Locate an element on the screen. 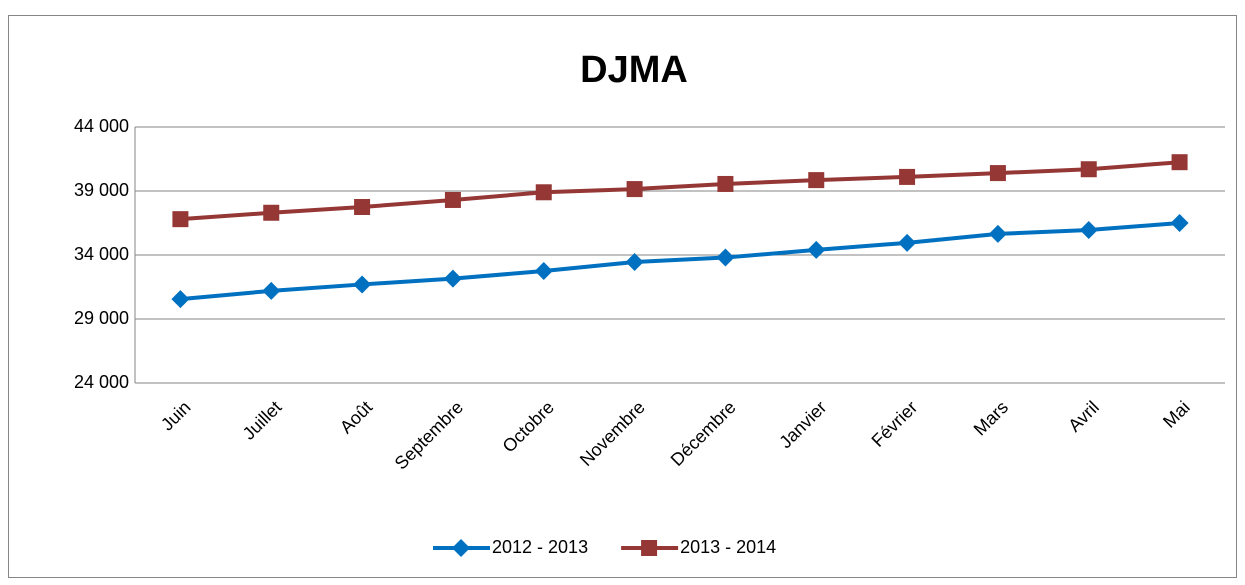  legend-label: 2012 - 2013 is located at coordinates (540, 547).